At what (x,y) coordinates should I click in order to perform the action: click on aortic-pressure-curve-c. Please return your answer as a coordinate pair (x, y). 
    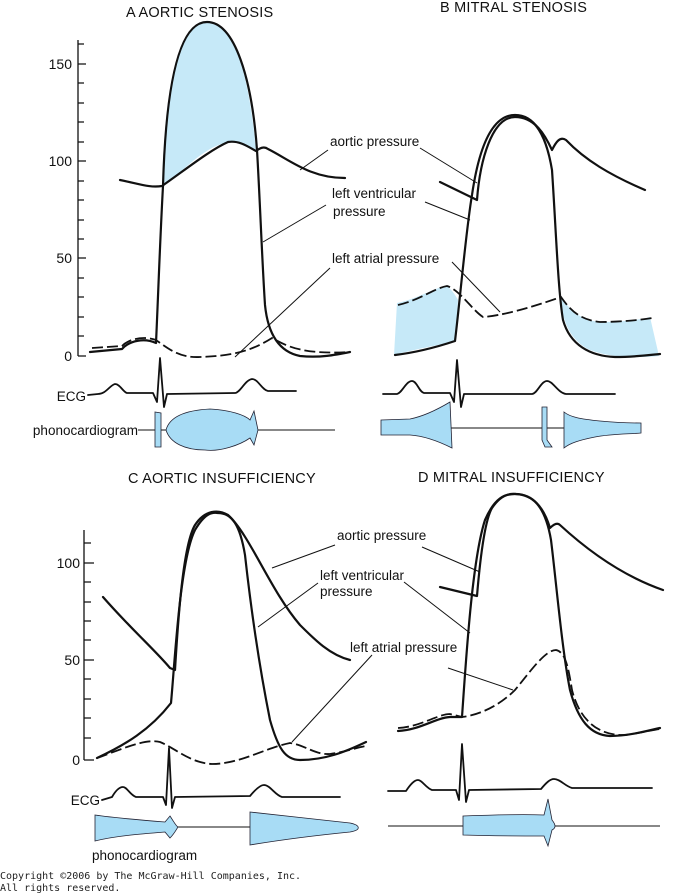
    Looking at the image, I should click on (226, 591).